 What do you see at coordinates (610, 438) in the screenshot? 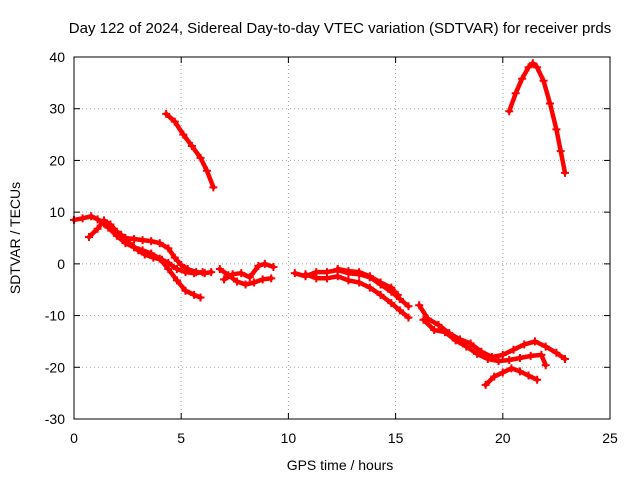
I see `x-tick-label: 25` at bounding box center [610, 438].